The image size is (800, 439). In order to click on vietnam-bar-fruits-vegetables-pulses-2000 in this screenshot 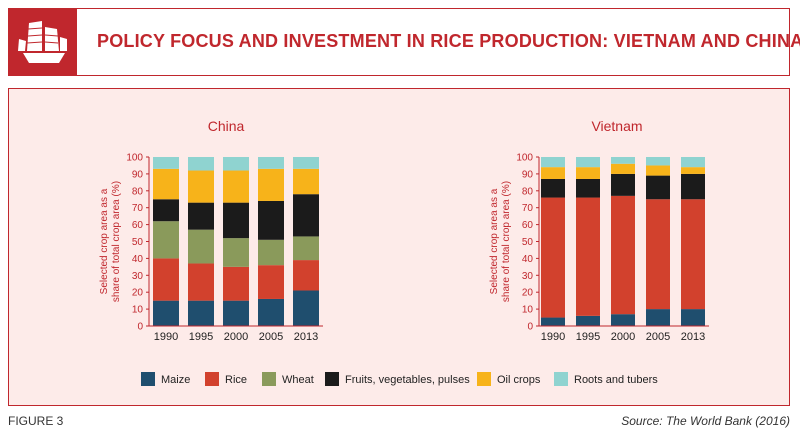, I will do `click(623, 184)`.